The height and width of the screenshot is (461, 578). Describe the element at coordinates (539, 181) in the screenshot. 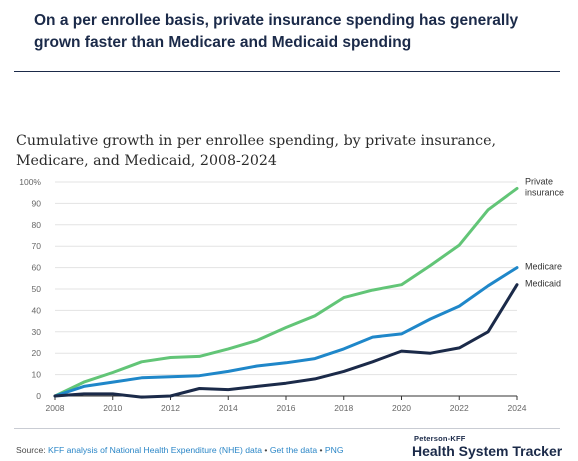

I see `series-label-line: Private` at that location.